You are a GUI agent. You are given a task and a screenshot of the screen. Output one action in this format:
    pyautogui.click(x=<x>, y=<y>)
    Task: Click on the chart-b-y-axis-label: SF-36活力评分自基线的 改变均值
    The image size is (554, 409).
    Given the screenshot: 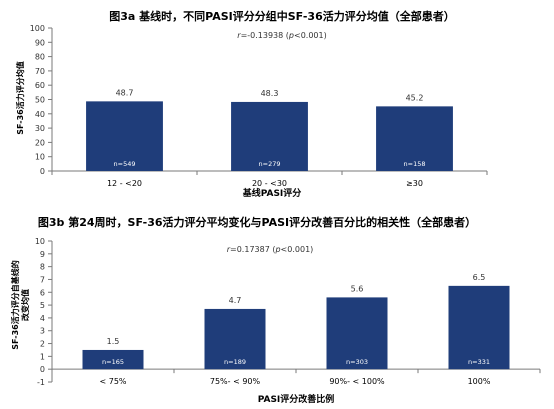 What is the action you would take?
    pyautogui.click(x=20, y=304)
    